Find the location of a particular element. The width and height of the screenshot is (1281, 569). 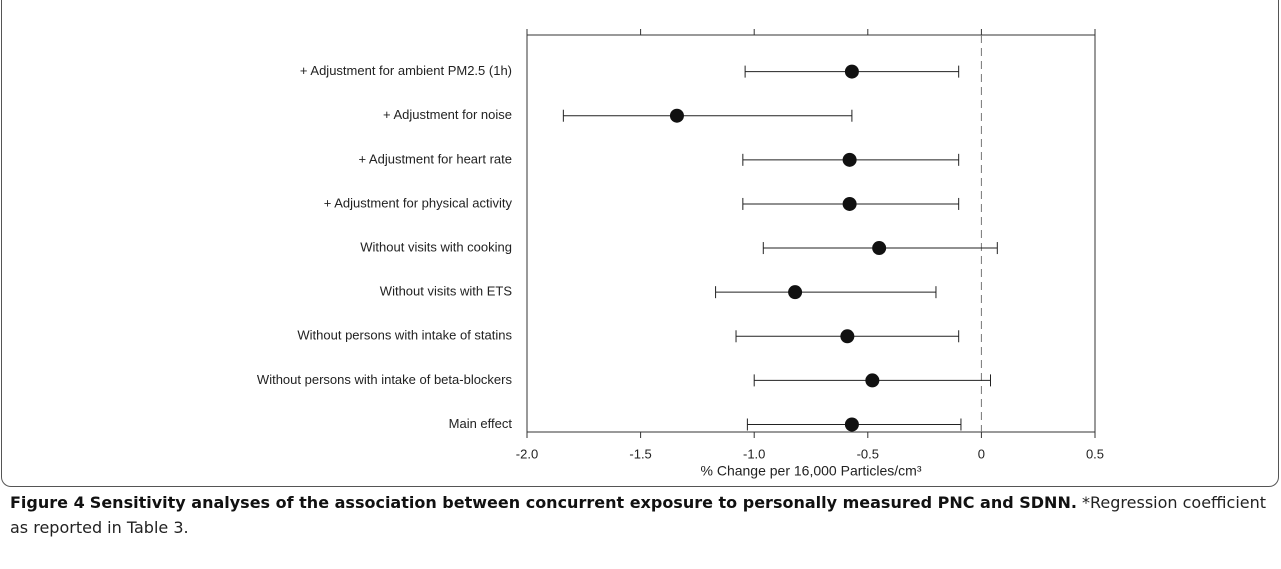

y-tick-label: + Adjustment for noise is located at coordinates (447, 114).